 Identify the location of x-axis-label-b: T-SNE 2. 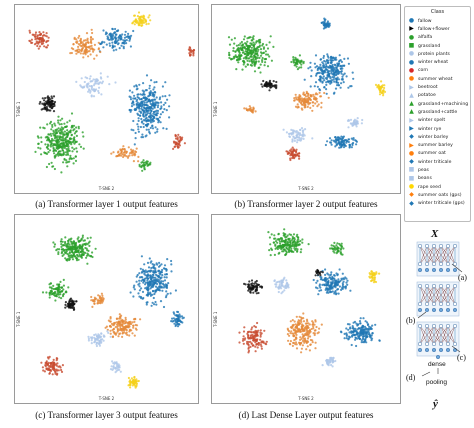
(306, 188).